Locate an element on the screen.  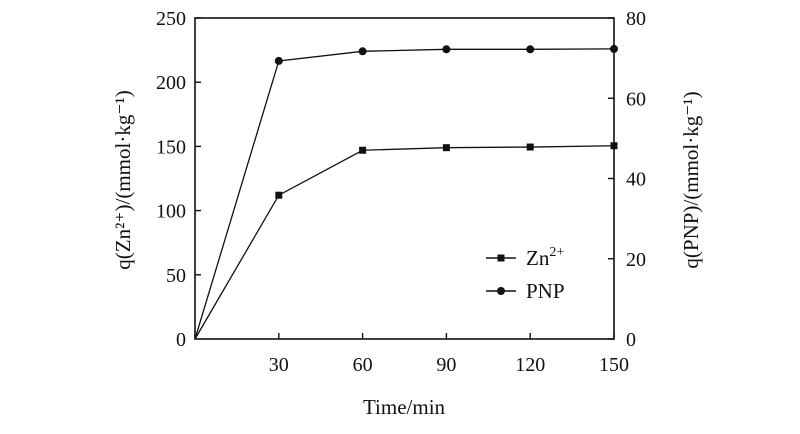
legend: Zn2+ PNP is located at coordinates (525, 274).